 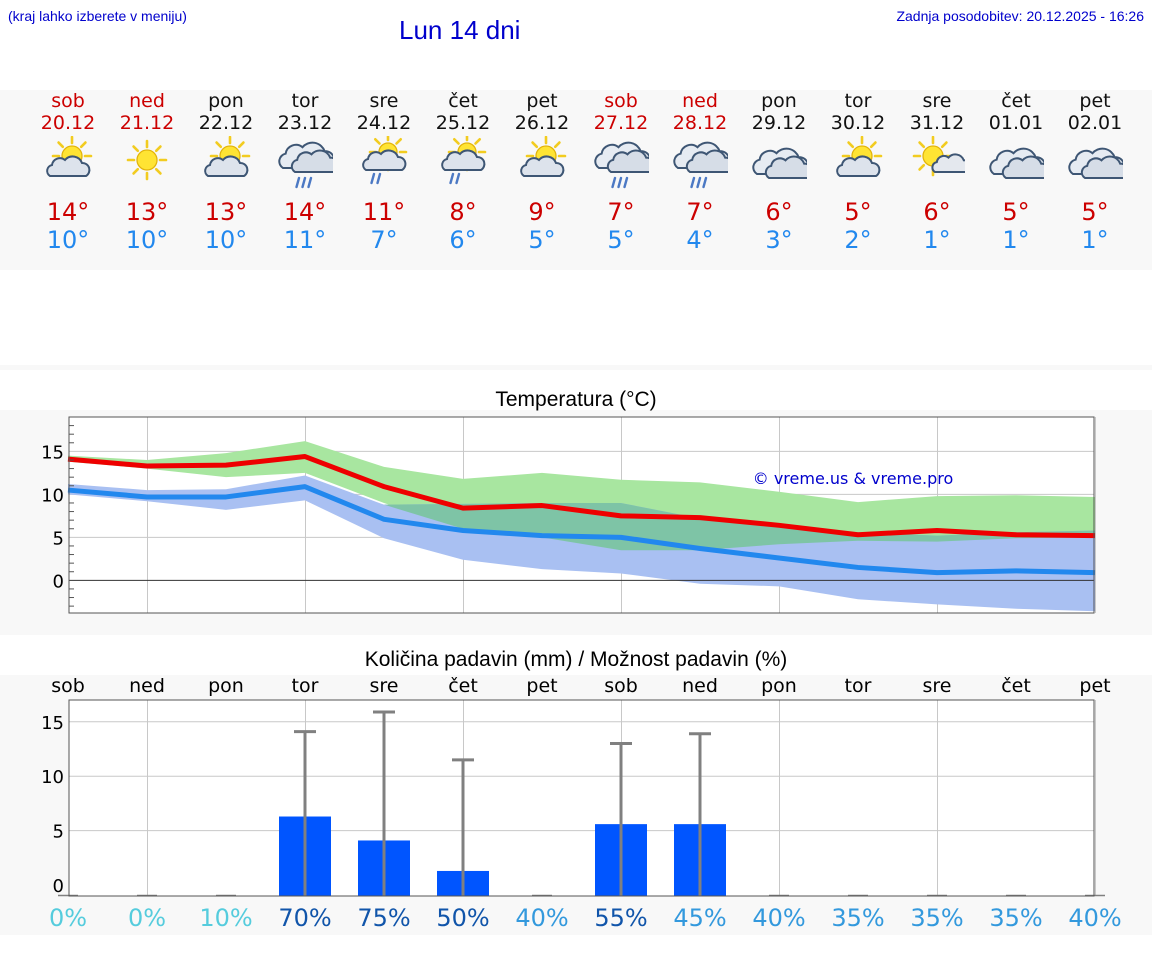 What do you see at coordinates (463, 123) in the screenshot?
I see `day-date: 25.12` at bounding box center [463, 123].